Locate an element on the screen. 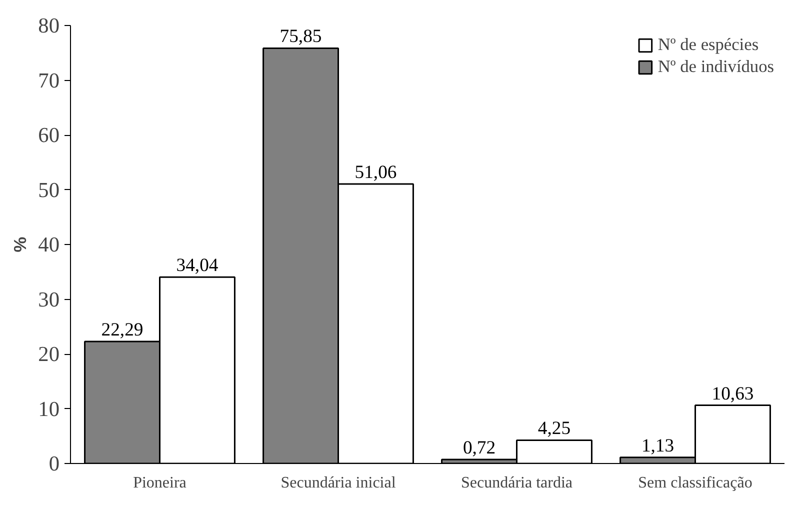 This screenshot has height=513, width=804. data-label: 34,04 is located at coordinates (197, 265).